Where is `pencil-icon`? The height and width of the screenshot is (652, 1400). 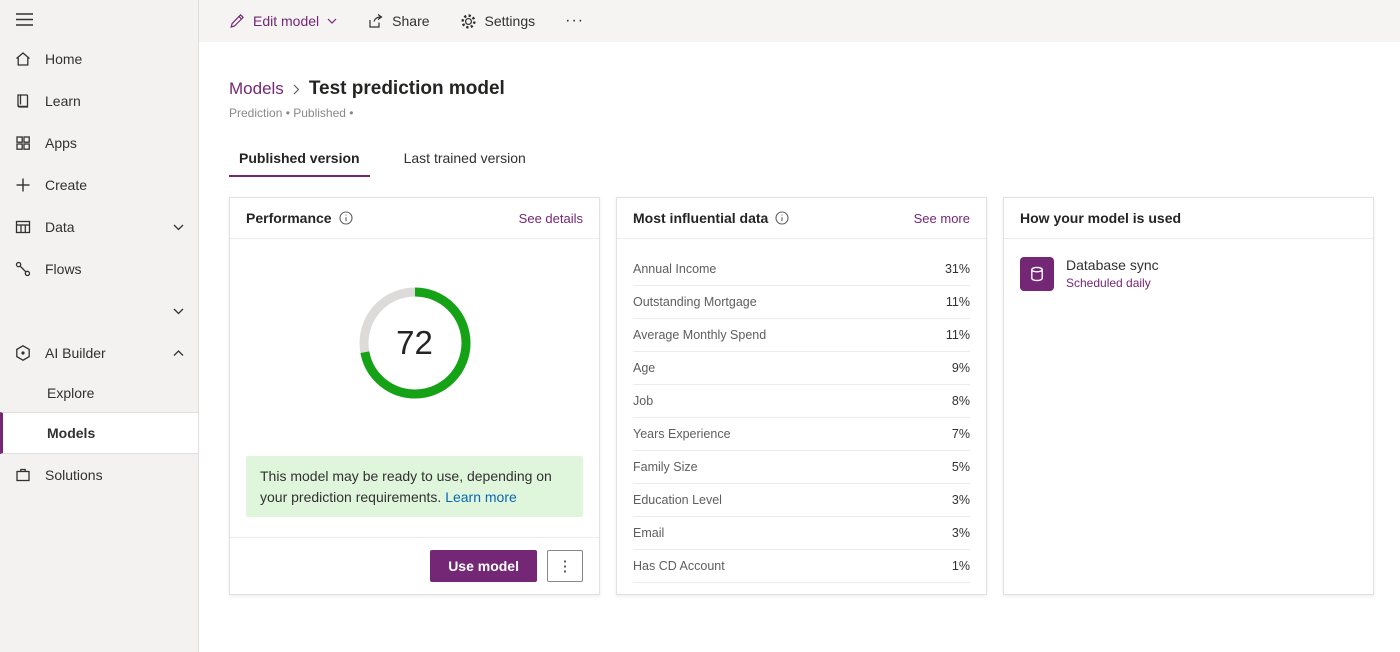
pencil-icon is located at coordinates (237, 21).